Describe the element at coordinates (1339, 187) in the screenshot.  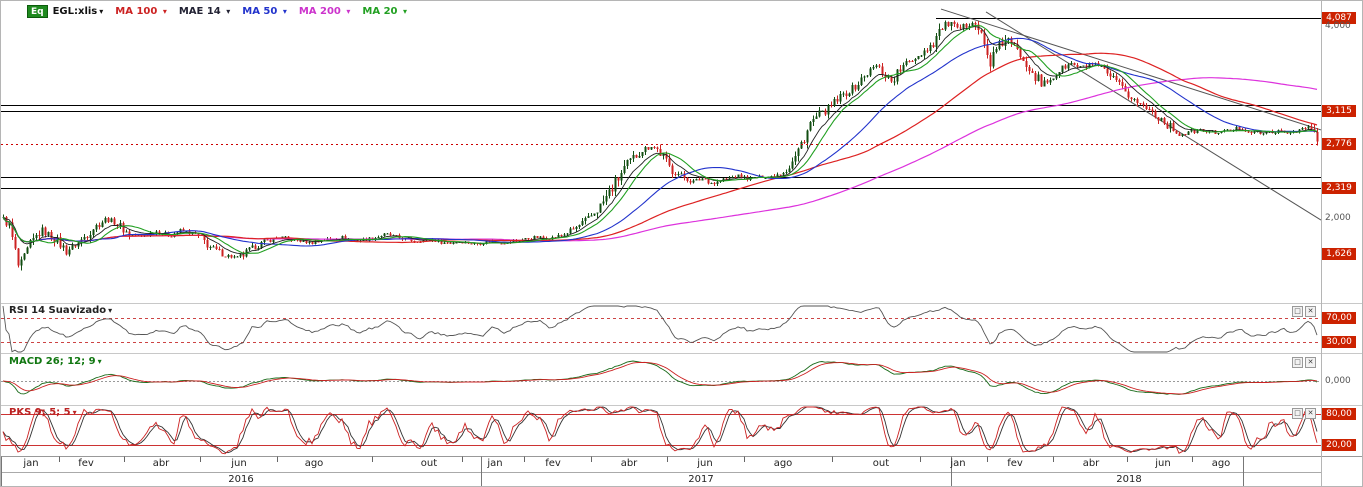
I see `price-alert-label: 2,319` at that location.